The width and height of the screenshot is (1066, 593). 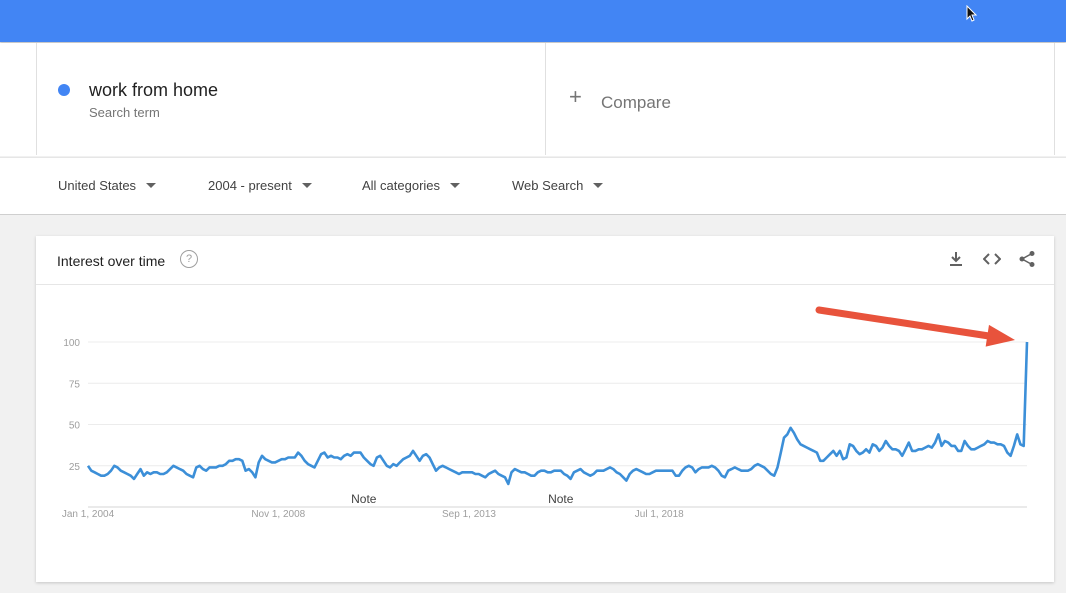 I want to click on x-tick-label: Sep 1, 2013, so click(x=469, y=514).